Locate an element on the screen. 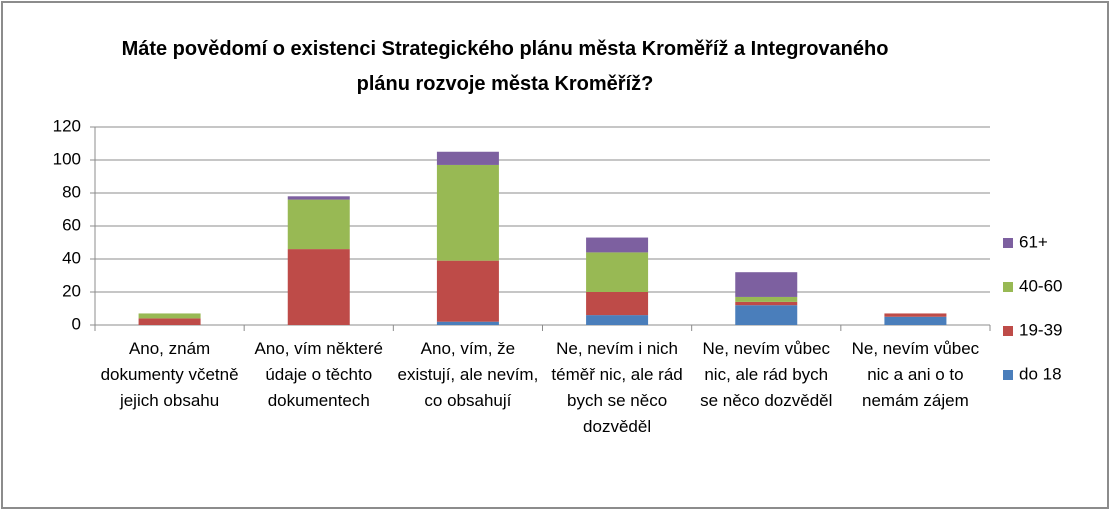 The height and width of the screenshot is (513, 1114). legend-label: 19-39 is located at coordinates (1040, 329).